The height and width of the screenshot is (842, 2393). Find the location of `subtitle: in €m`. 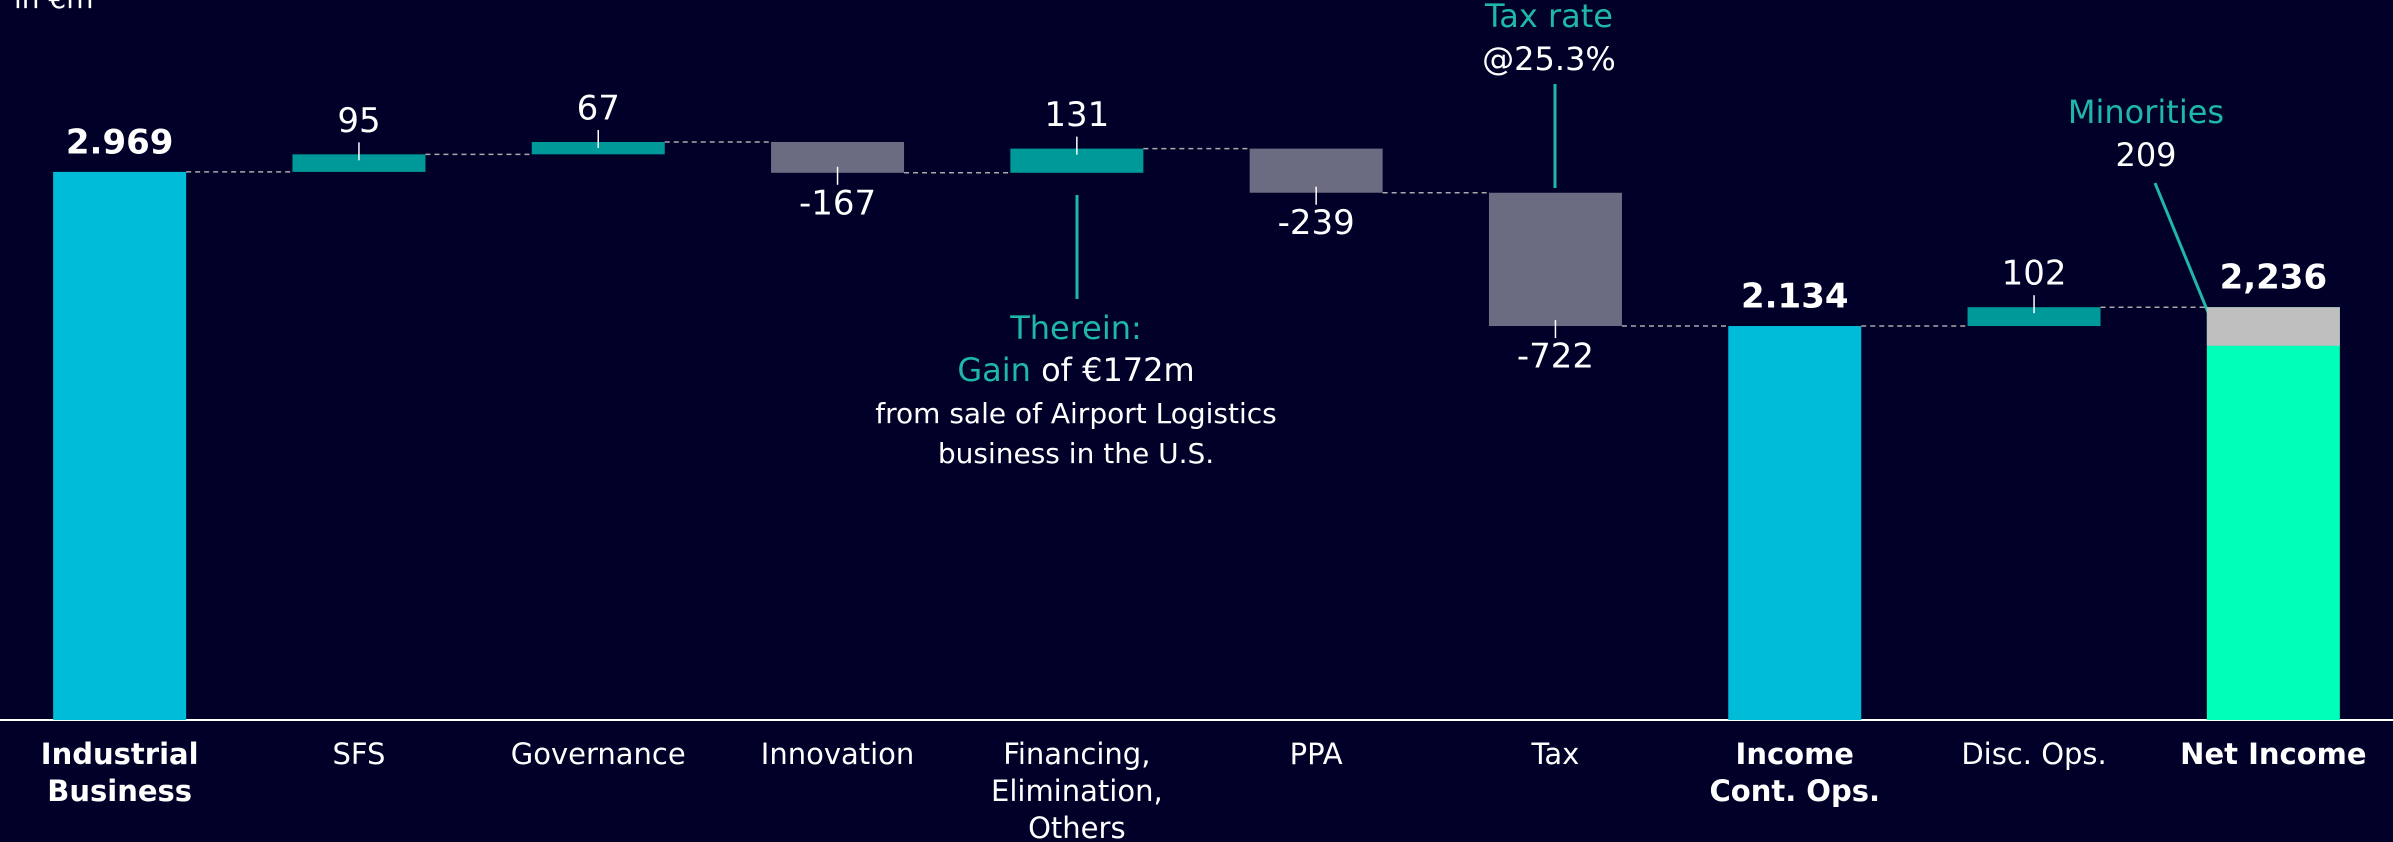

subtitle: in €m is located at coordinates (54, 7).